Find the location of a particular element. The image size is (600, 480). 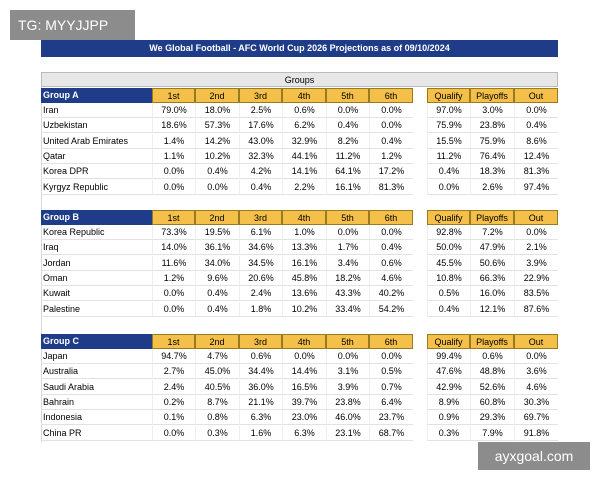

value-cell: 8.2% is located at coordinates (347, 141).